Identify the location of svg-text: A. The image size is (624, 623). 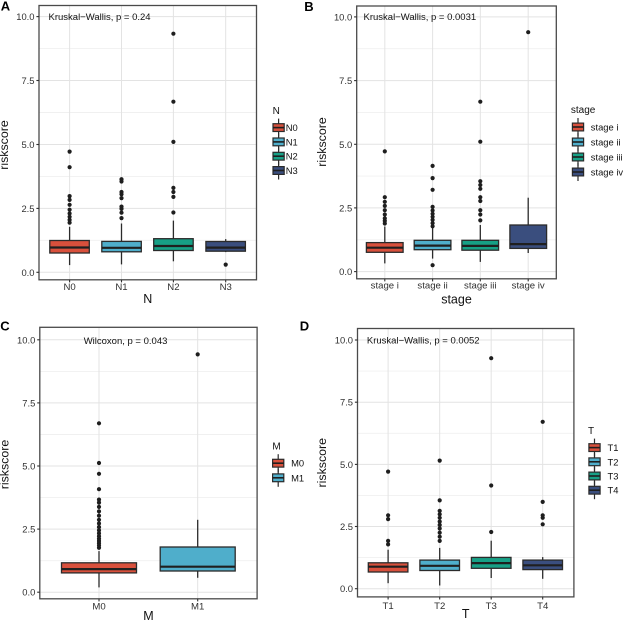
(6, 7).